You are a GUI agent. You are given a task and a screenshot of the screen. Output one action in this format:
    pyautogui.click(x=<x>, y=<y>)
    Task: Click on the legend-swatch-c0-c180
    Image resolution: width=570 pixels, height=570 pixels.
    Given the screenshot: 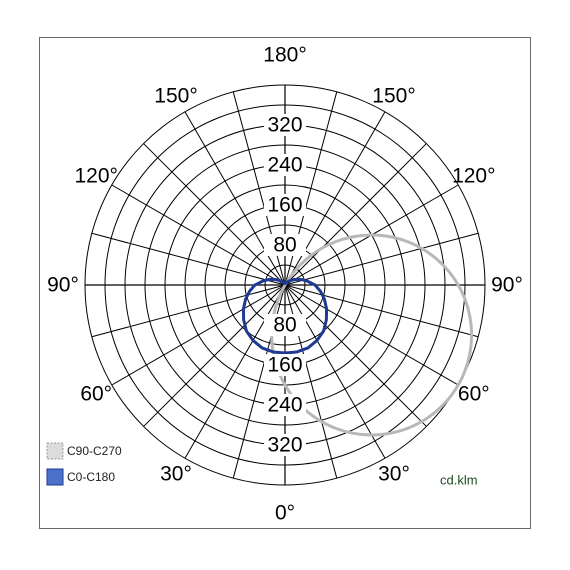 What is the action you would take?
    pyautogui.click(x=55, y=477)
    